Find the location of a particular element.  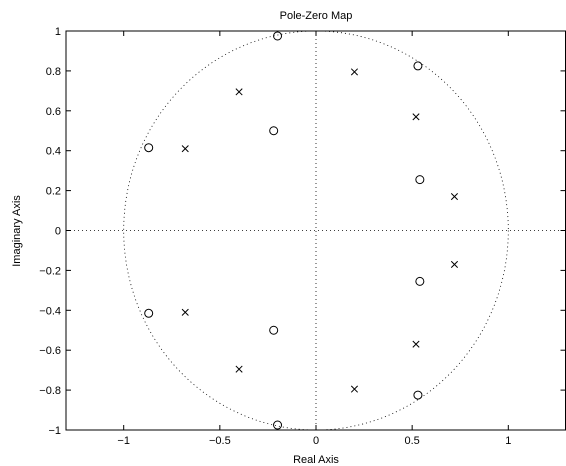

y-tick-label: 0.4 is located at coordinates (53, 152).